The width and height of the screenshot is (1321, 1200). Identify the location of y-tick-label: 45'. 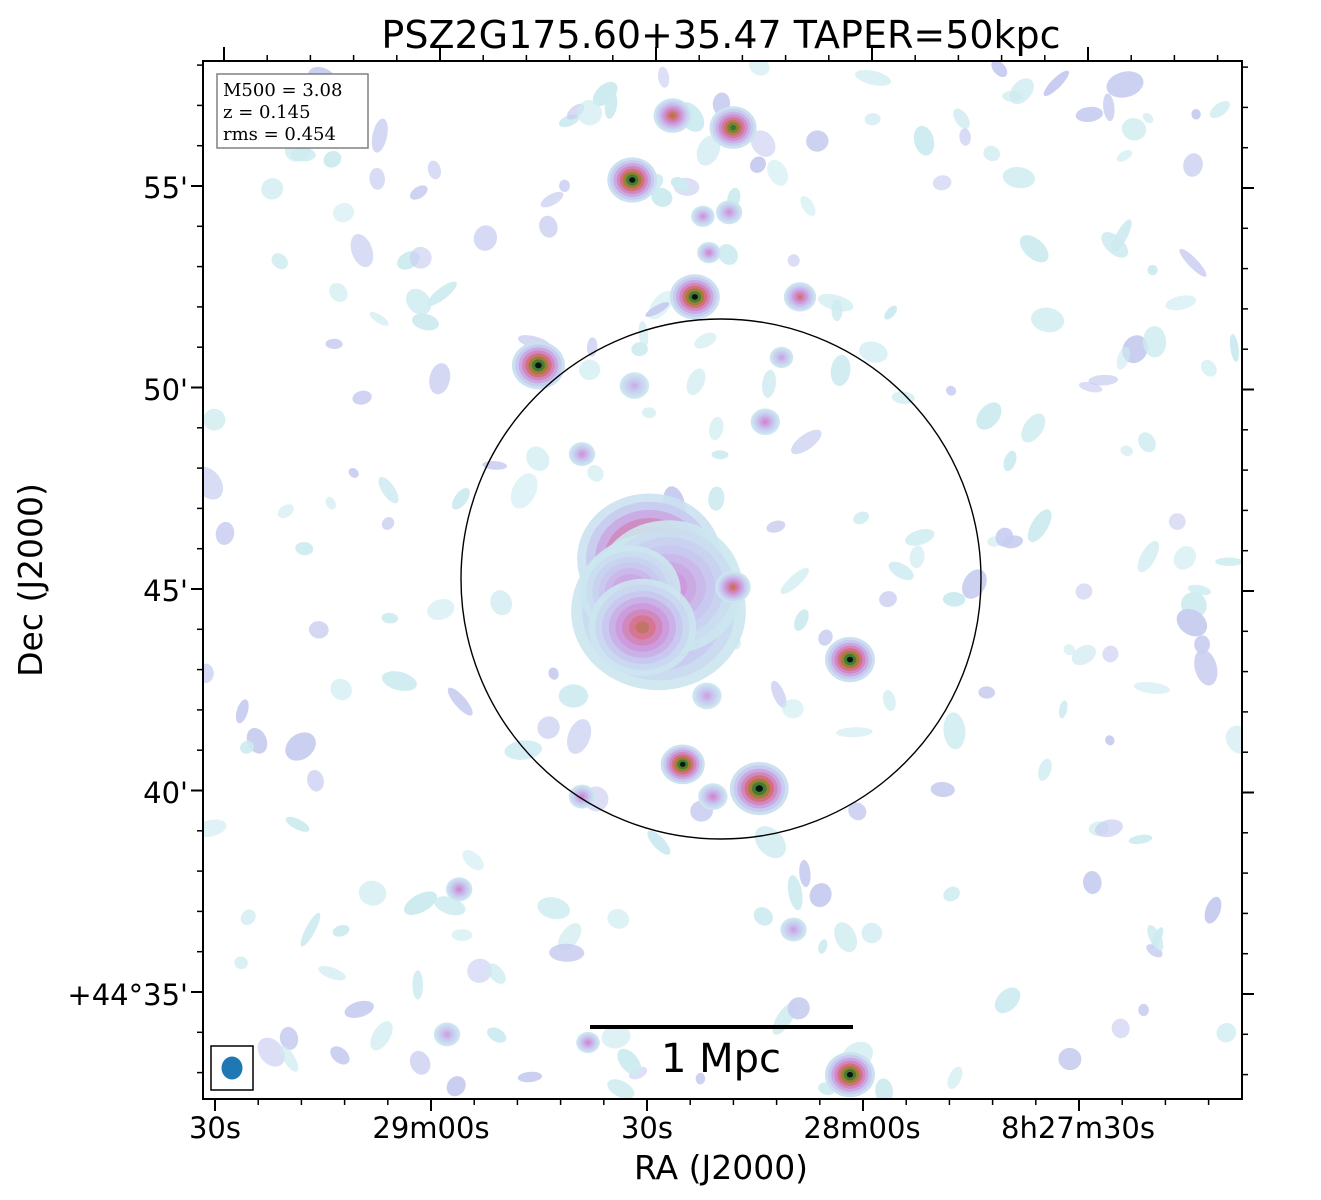
(165, 591).